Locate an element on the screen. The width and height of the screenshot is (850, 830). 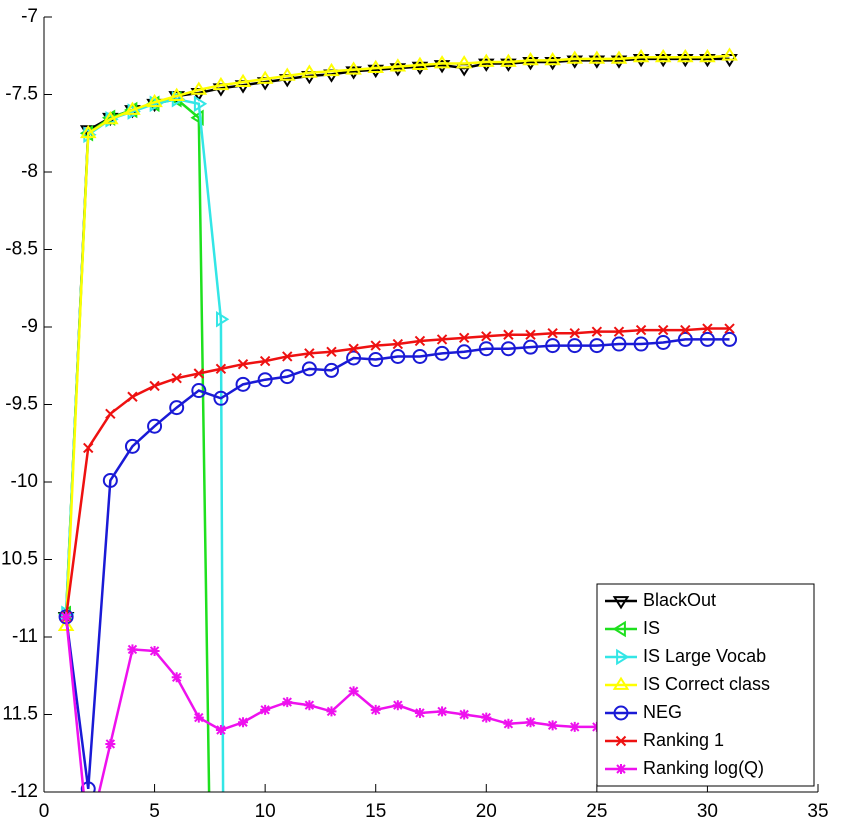
y-tick-label: -8.5 is located at coordinates (21, 249).